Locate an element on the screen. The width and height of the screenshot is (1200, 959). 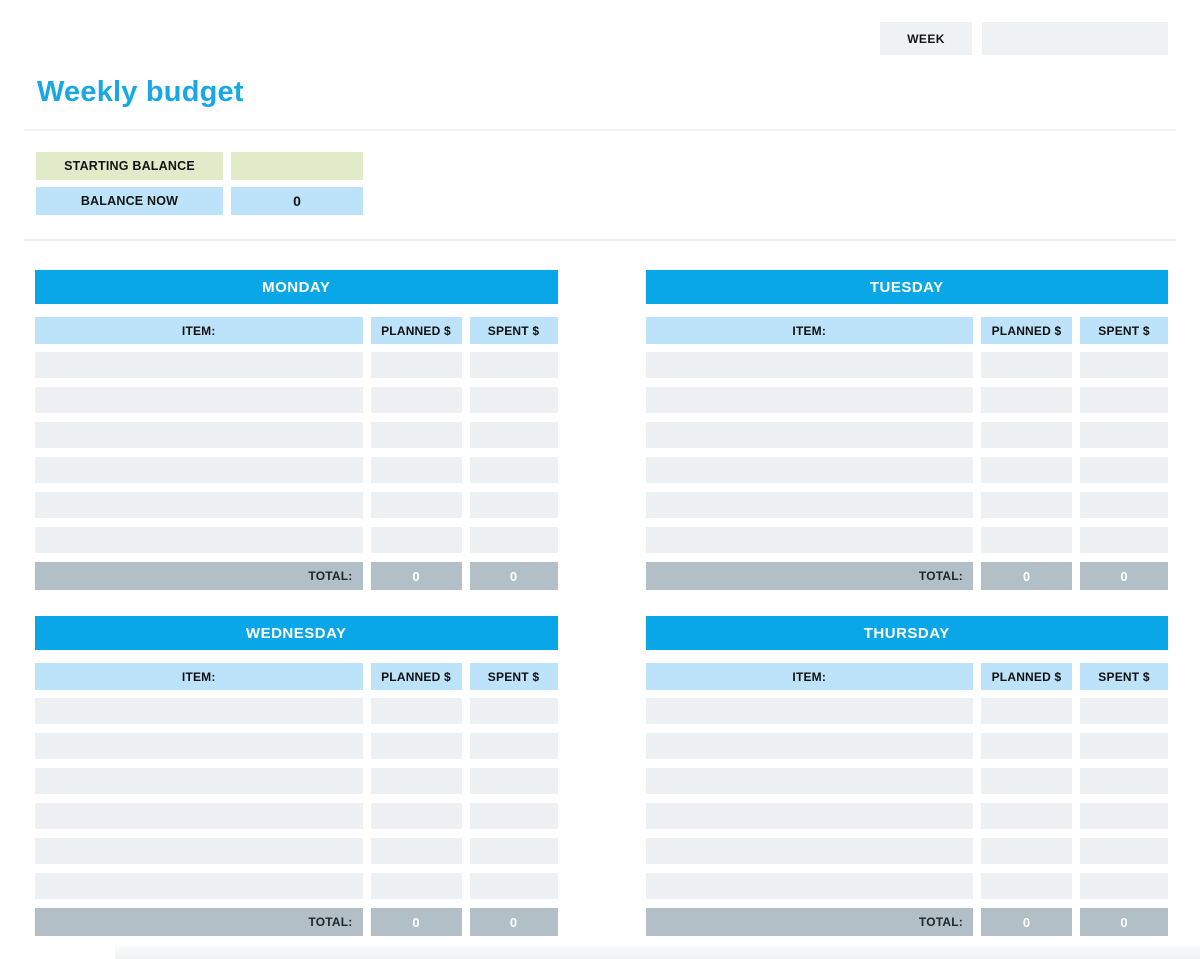
week-value-cell is located at coordinates (1075, 38).